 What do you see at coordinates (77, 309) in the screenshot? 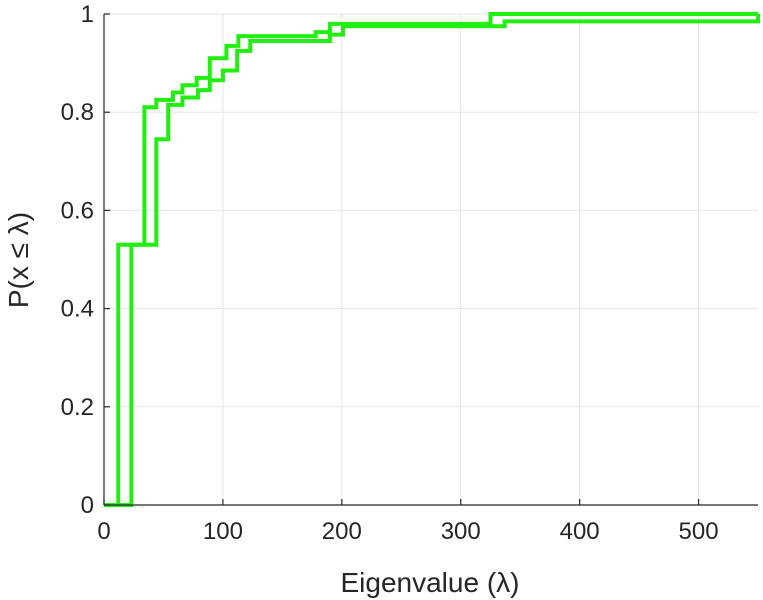
I see `y-tick-label: 0.4` at bounding box center [77, 309].